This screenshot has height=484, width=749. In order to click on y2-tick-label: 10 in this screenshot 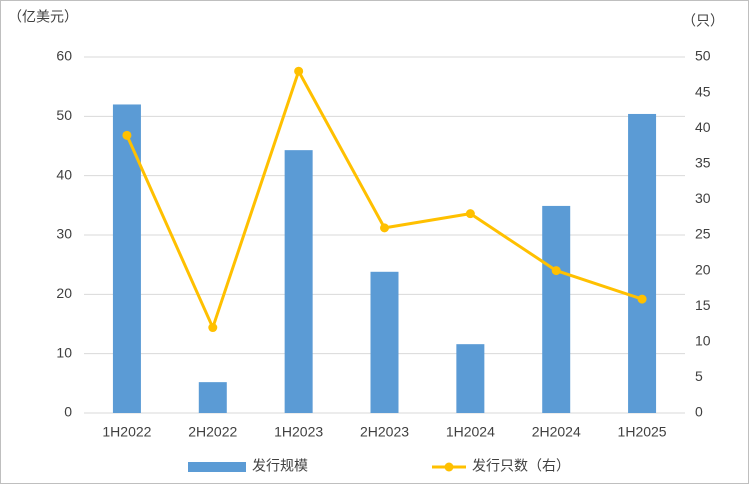, I will do `click(703, 341)`.